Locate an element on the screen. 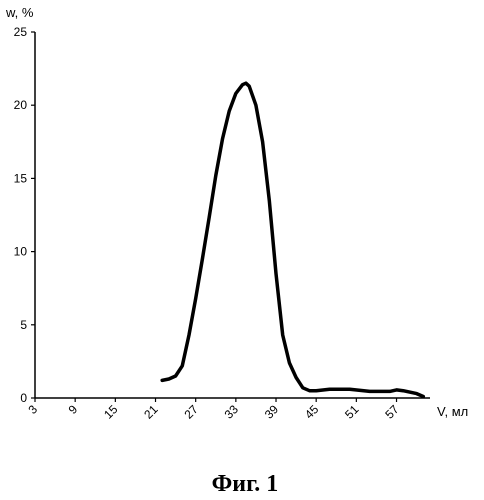  y-axis-label: w, % is located at coordinates (19, 12).